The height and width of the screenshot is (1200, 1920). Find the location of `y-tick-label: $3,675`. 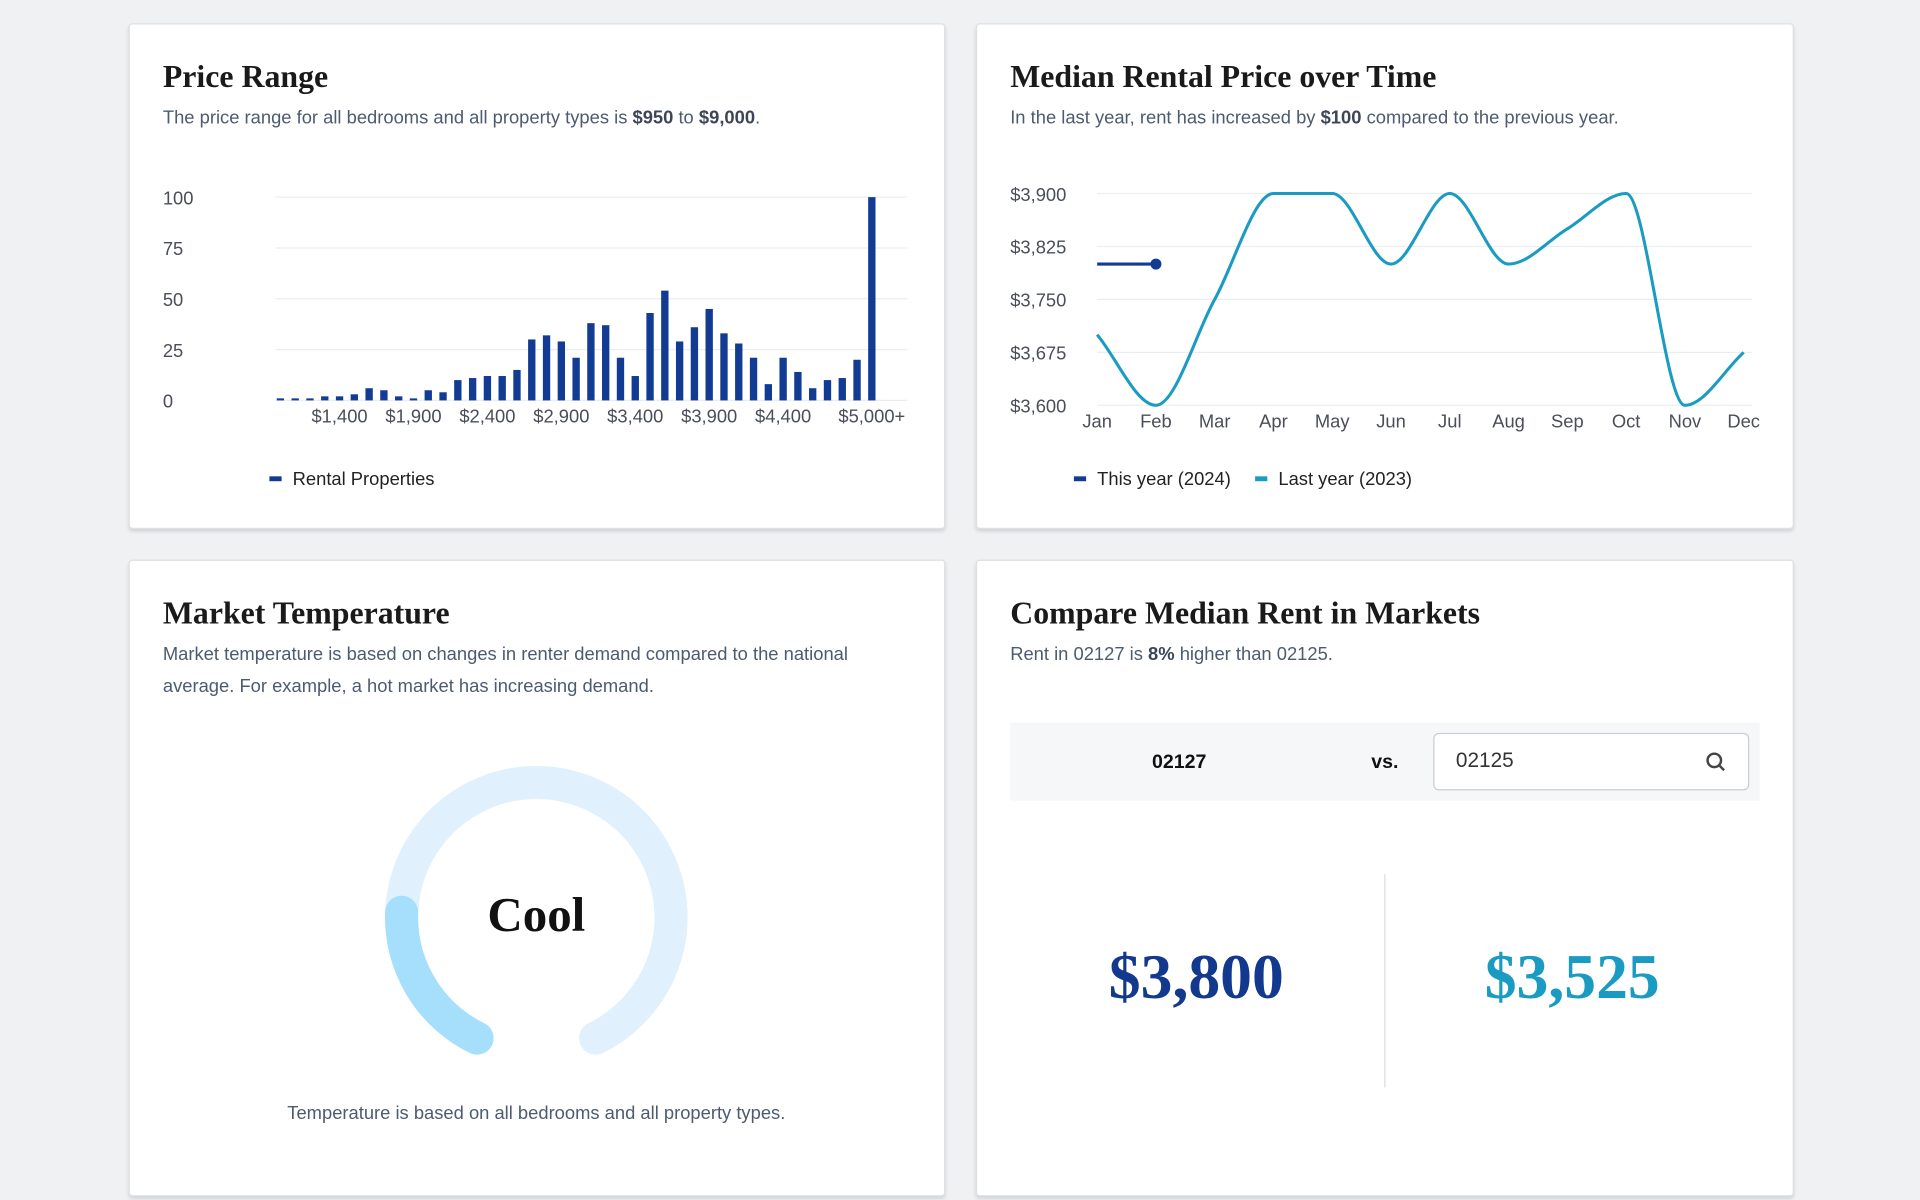

y-tick-label: $3,675 is located at coordinates (1038, 353).